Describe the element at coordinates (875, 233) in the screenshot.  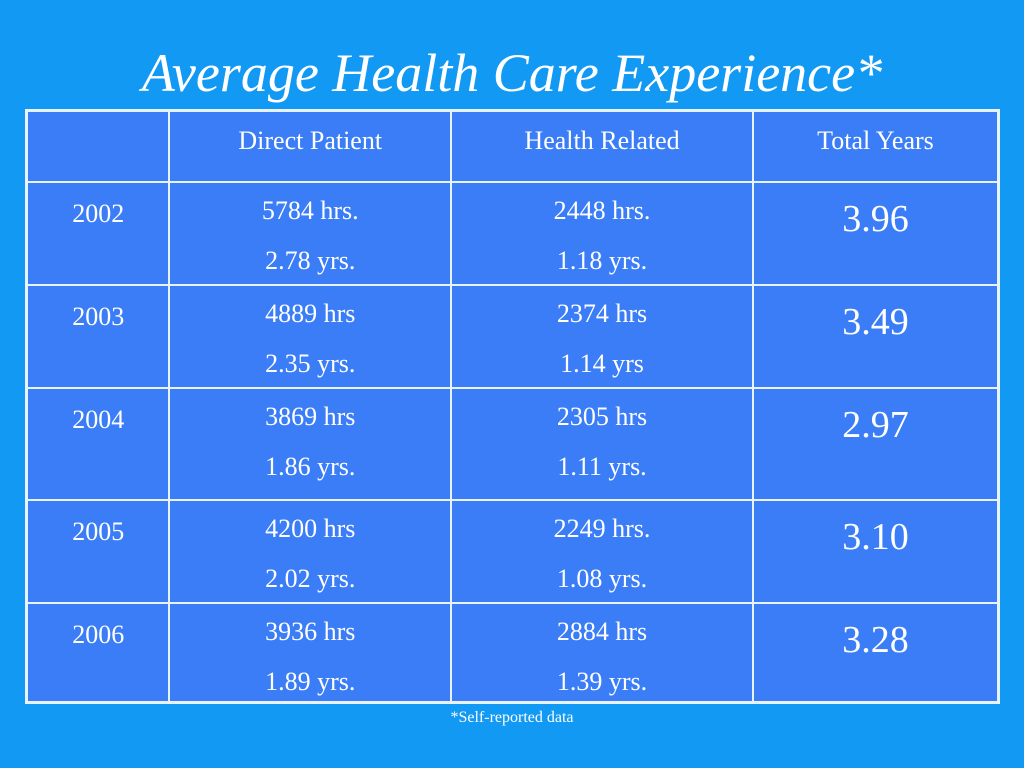
I see `total-years-cell: 3.96` at that location.